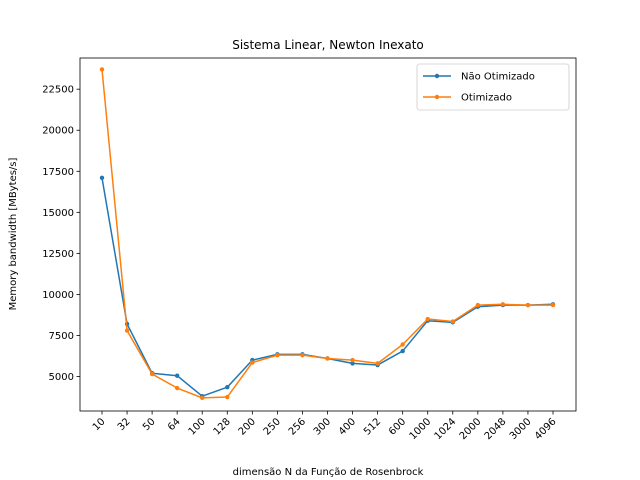  Describe the element at coordinates (58, 213) in the screenshot. I see `y-tick-label: 15000` at that location.